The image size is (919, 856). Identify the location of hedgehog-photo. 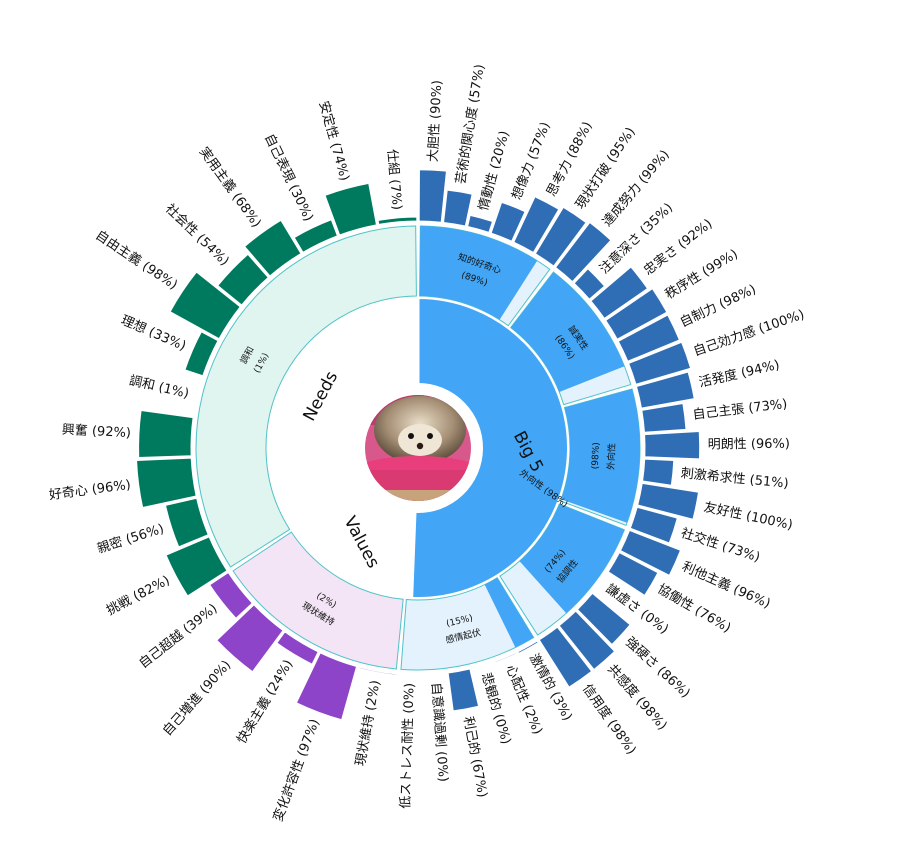
(418, 448).